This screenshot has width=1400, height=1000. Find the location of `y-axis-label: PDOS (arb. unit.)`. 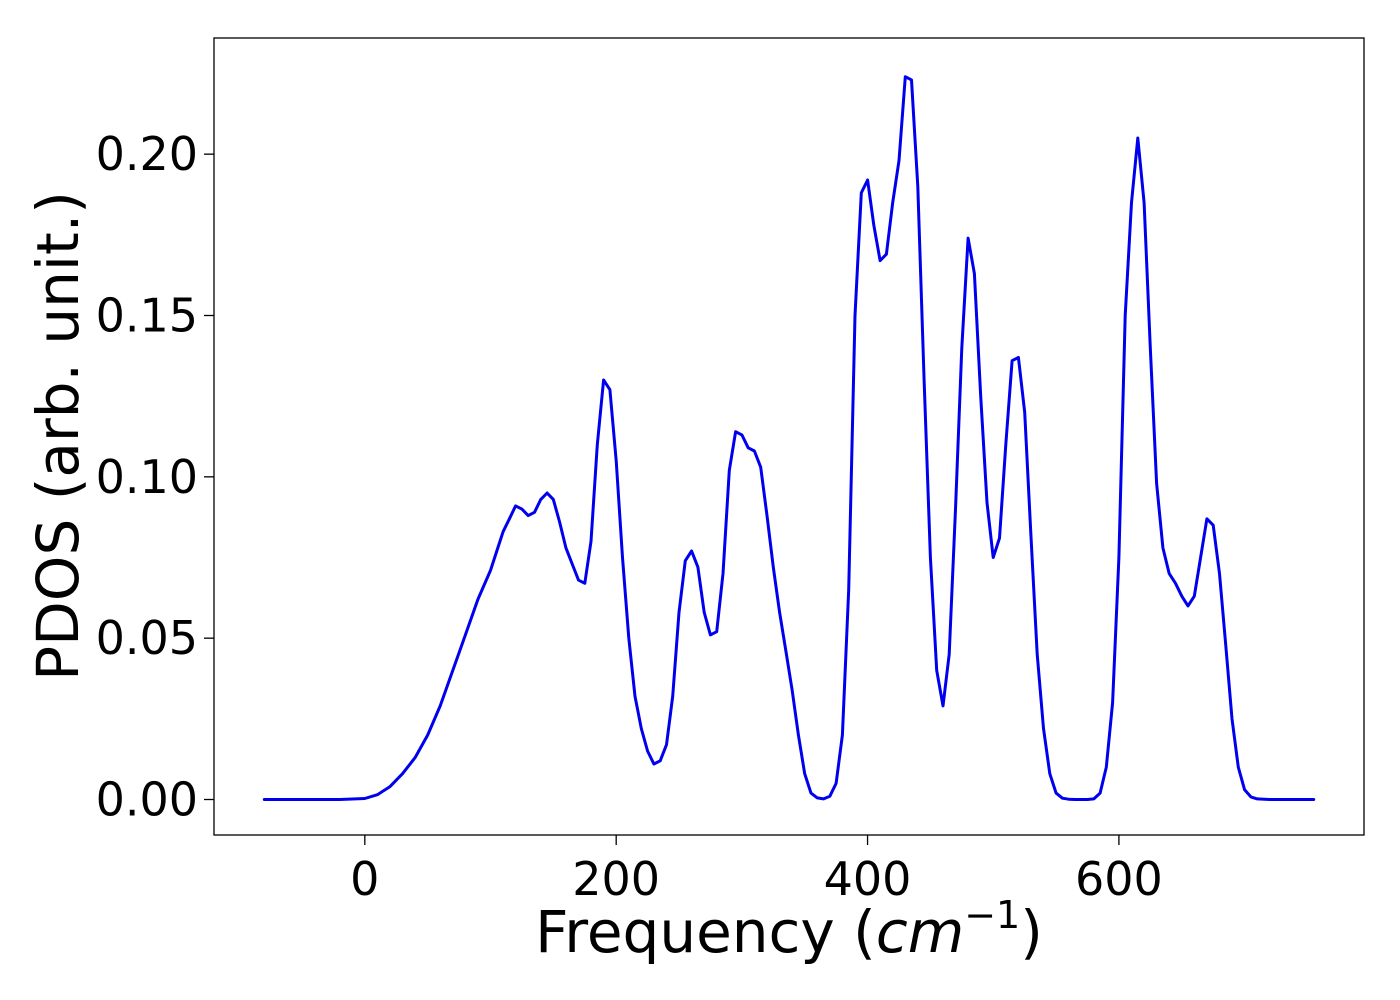

y-axis-label: PDOS (arb. unit.) is located at coordinates (58, 436).